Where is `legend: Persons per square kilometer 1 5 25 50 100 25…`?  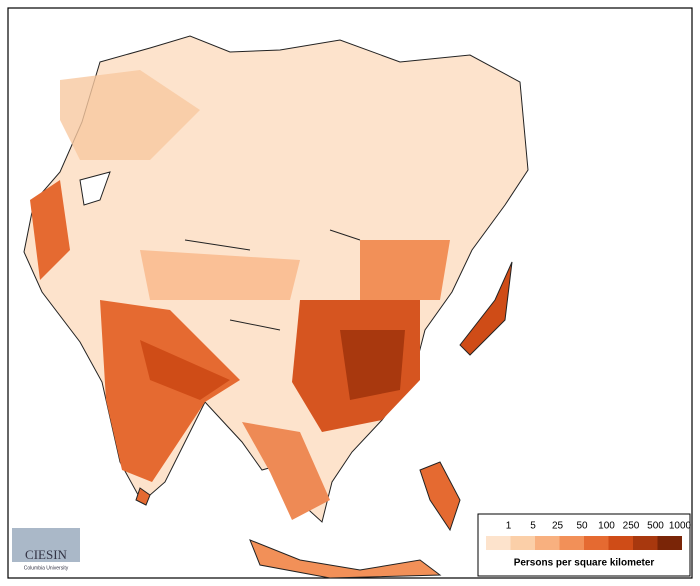 legend: Persons per square kilometer 1 5 25 50 100 25… is located at coordinates (584, 545).